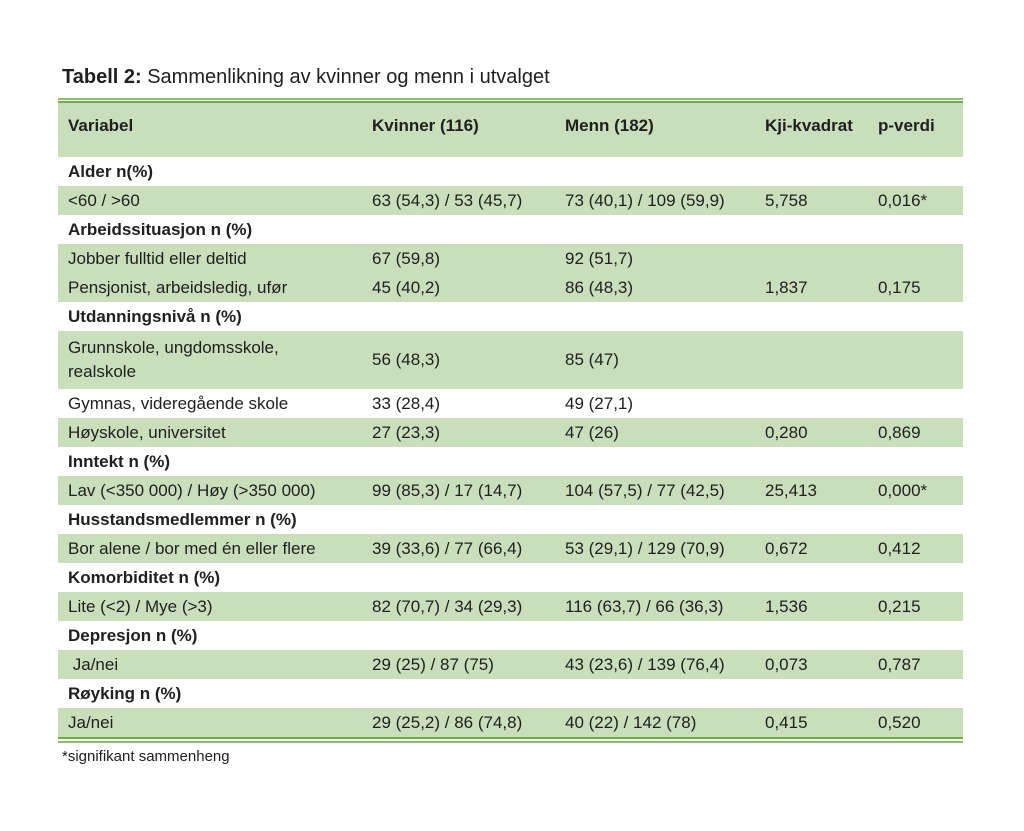  I want to click on table-cell: 56 (48,3), so click(464, 360).